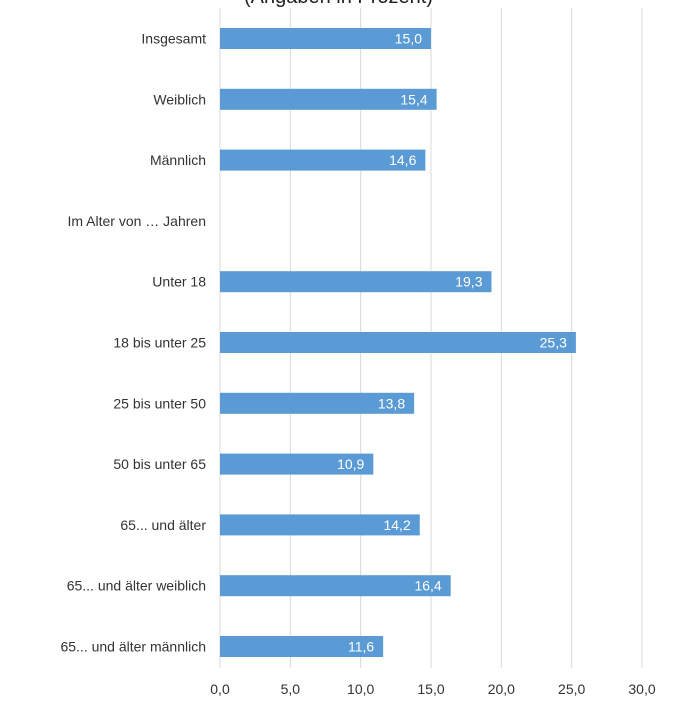 The height and width of the screenshot is (705, 677). What do you see at coordinates (430, 689) in the screenshot?
I see `x-tick-label: 15,0` at bounding box center [430, 689].